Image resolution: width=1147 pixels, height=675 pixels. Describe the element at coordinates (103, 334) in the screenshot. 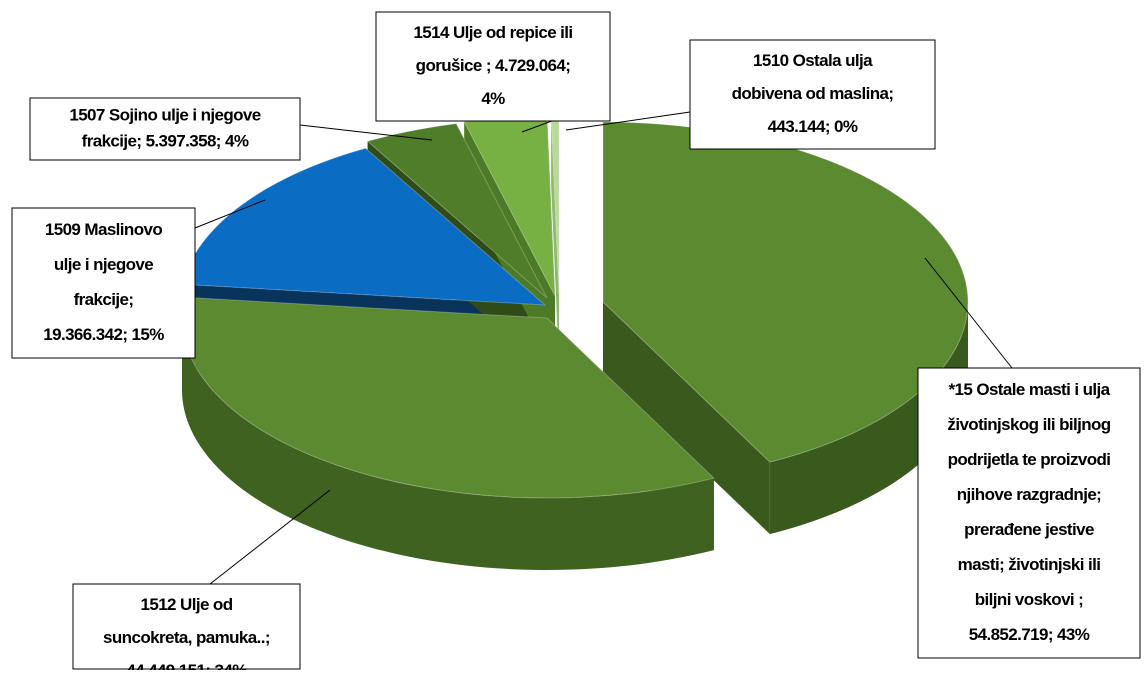

I see `data-label: 19.366.342; 15%` at that location.